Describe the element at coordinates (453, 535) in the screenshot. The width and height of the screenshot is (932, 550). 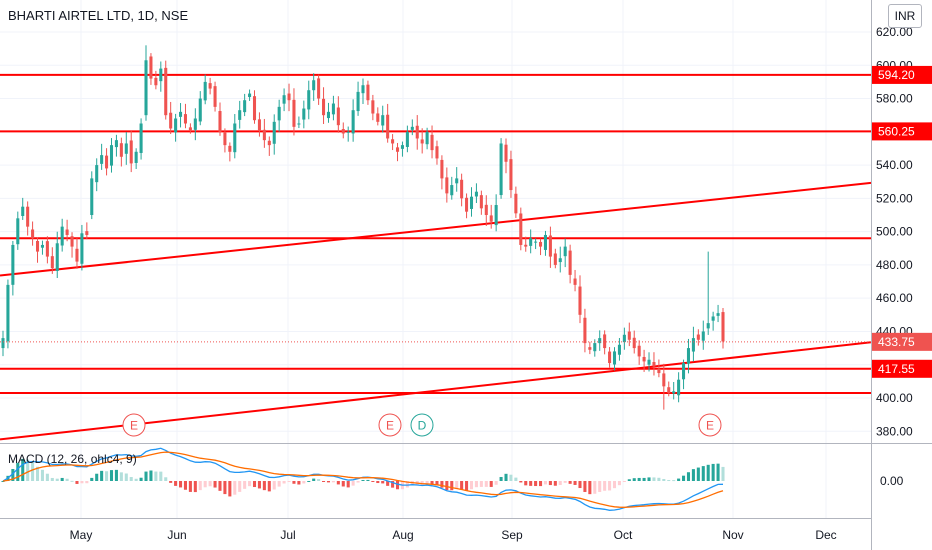
I see `time-axis: May Jun Jul Aug Sep Oct Nov Dec` at that location.